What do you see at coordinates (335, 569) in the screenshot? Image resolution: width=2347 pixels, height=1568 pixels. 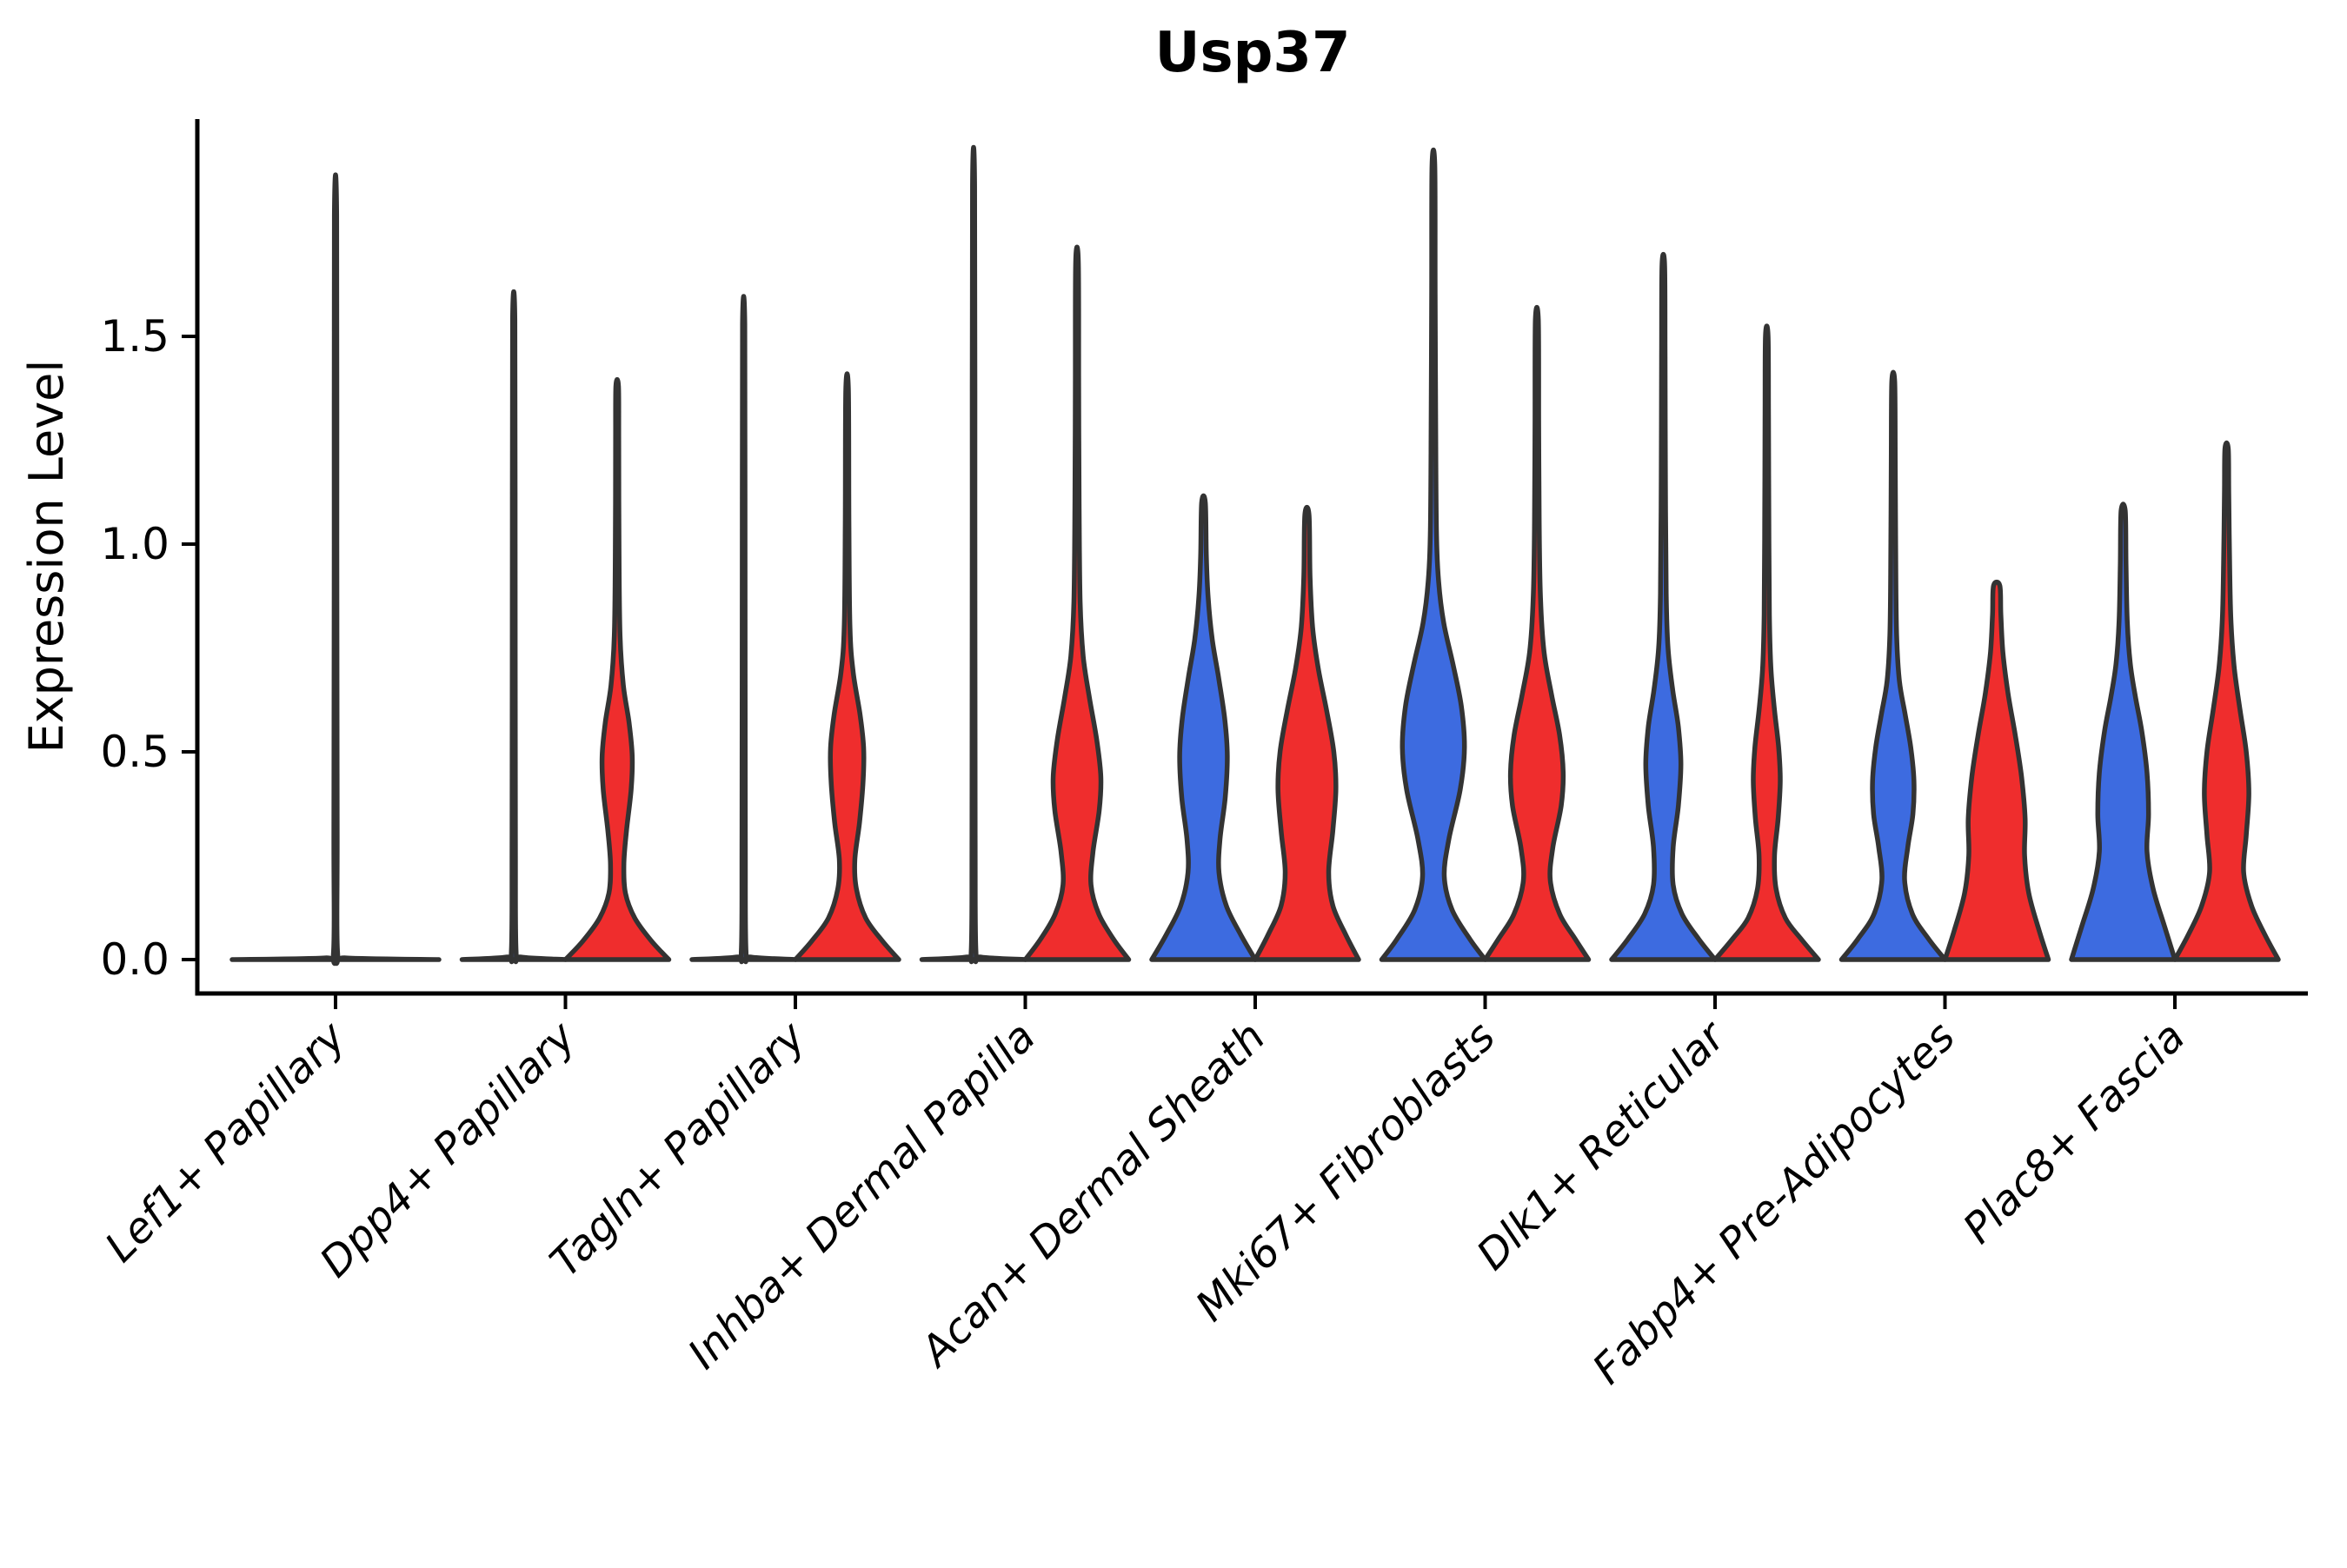 I see `violin-blue-lef1+` at bounding box center [335, 569].